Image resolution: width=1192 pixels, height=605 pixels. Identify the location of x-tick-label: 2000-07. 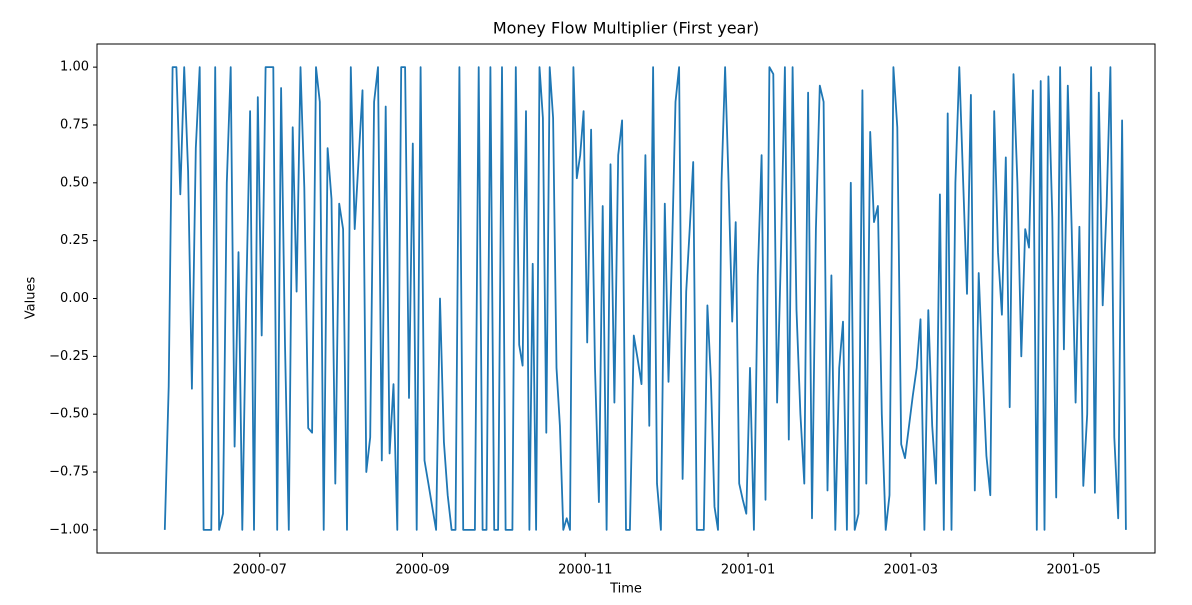
(260, 570).